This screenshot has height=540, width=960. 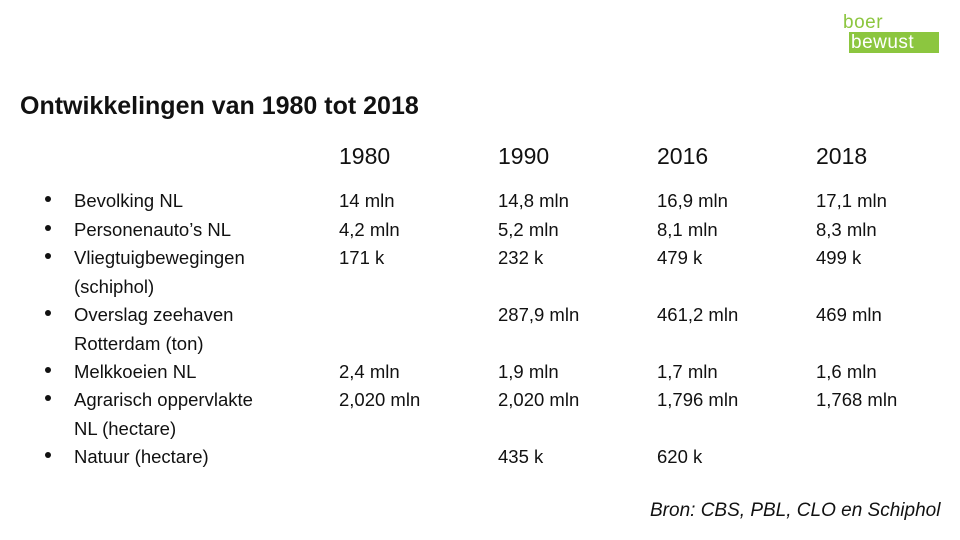 What do you see at coordinates (680, 257) in the screenshot?
I see `value-2016: 479 k` at bounding box center [680, 257].